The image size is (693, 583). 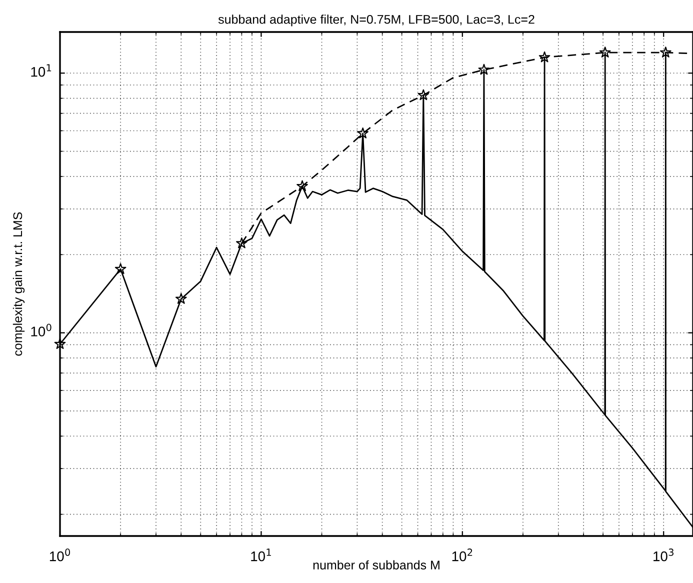 What do you see at coordinates (60, 555) in the screenshot?
I see `x-tick-label: 10$^{0}$` at bounding box center [60, 555].